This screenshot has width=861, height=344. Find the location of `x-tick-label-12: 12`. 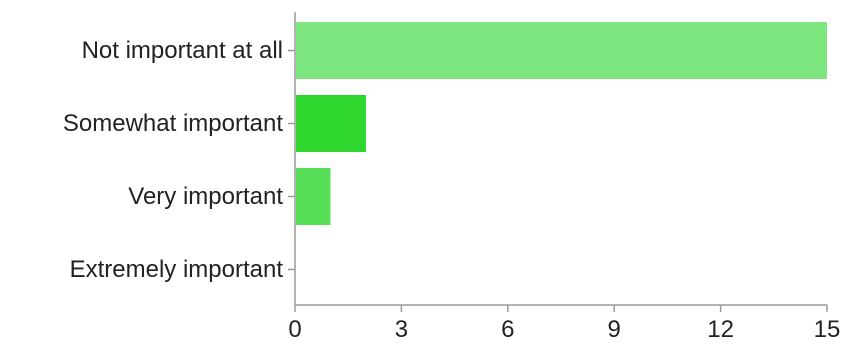

x-tick-label-12: 12 is located at coordinates (720, 329).